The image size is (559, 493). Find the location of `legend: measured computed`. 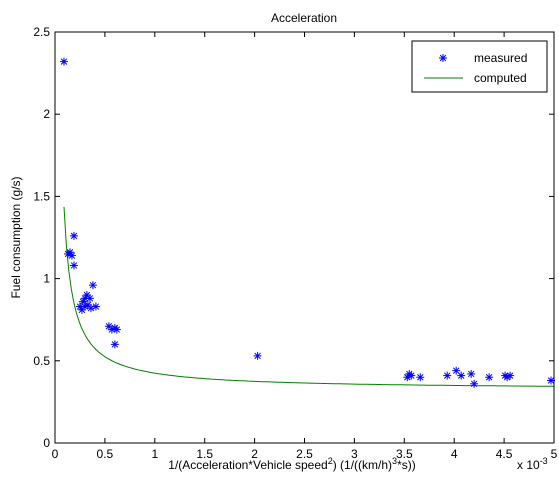

legend: measured computed is located at coordinates (479, 66).